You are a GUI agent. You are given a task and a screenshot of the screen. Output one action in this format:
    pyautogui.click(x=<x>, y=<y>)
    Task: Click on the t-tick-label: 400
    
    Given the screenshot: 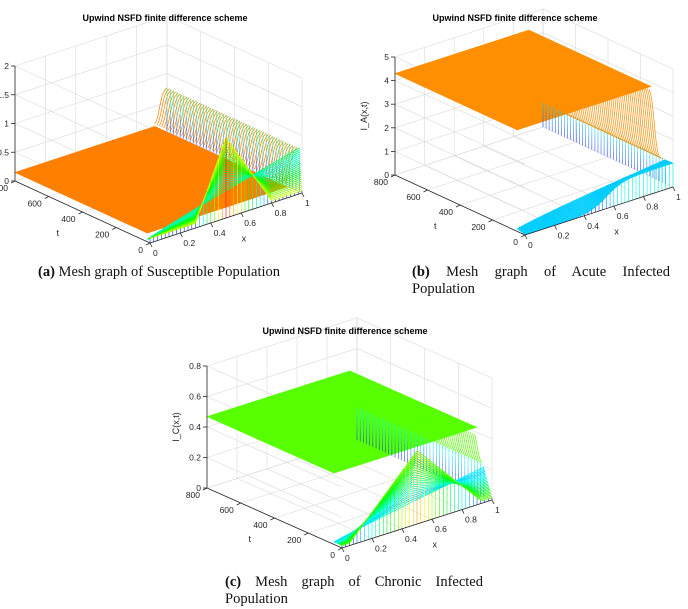 What is the action you would take?
    pyautogui.click(x=68, y=219)
    